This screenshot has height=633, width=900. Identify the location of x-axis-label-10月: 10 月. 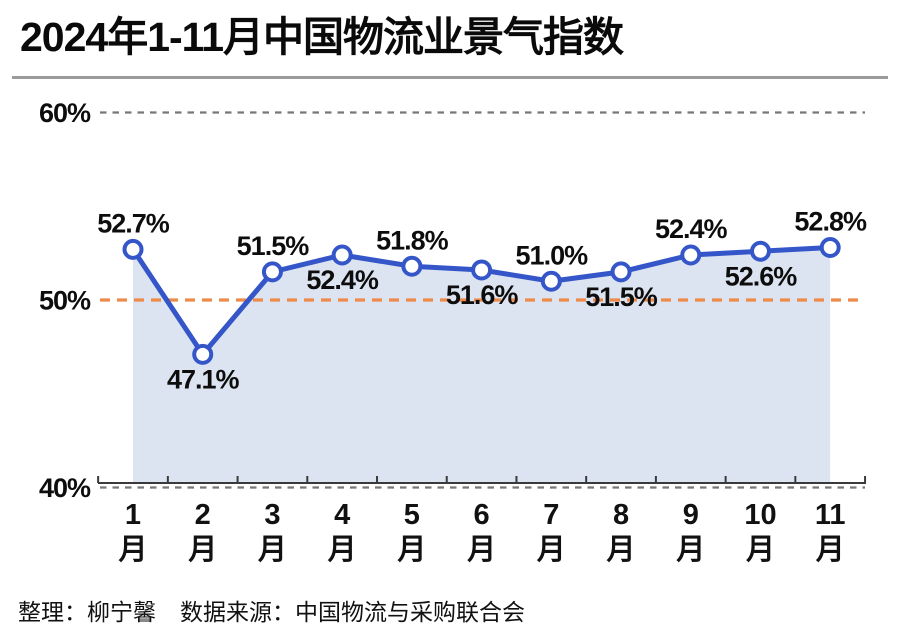
(760, 532).